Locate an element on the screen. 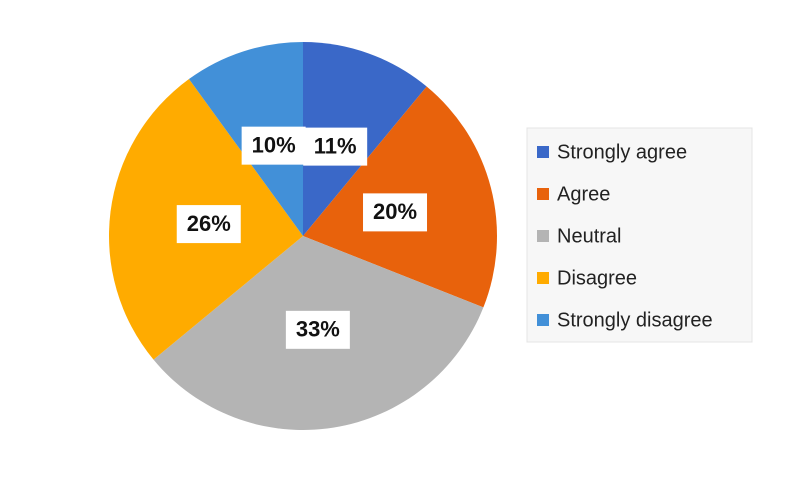 This screenshot has width=800, height=477. legend-label: Strongly agree is located at coordinates (622, 152).